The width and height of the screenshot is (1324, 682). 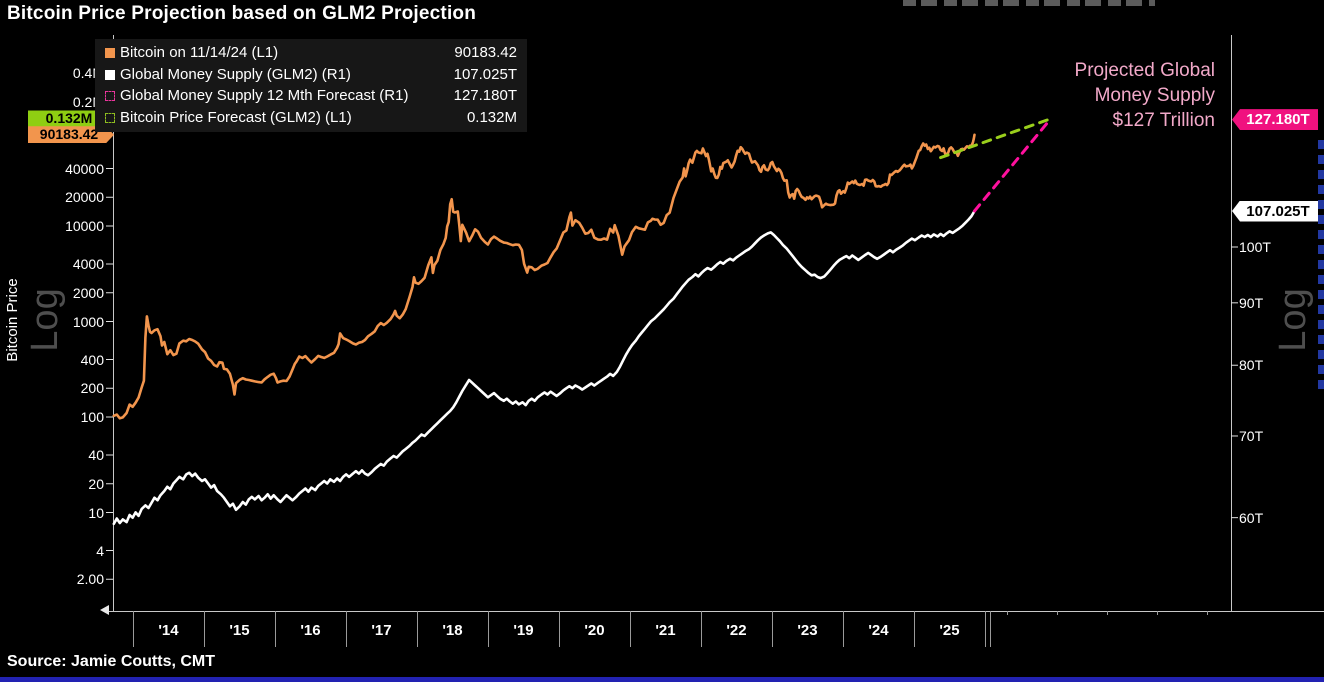 I want to click on y-axis-label-left: 0.2M, so click(x=88, y=101).